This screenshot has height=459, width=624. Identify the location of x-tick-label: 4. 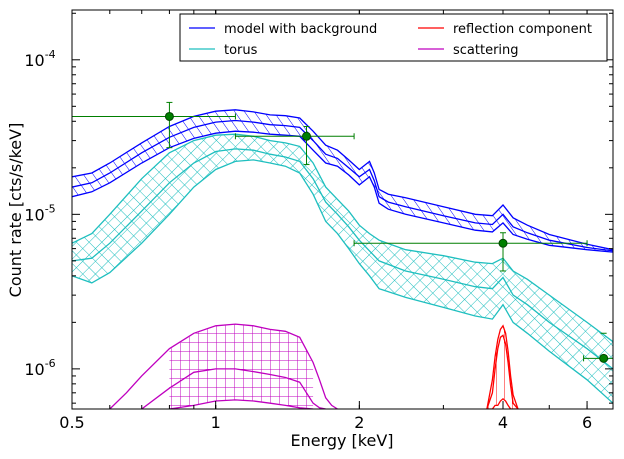
(503, 422).